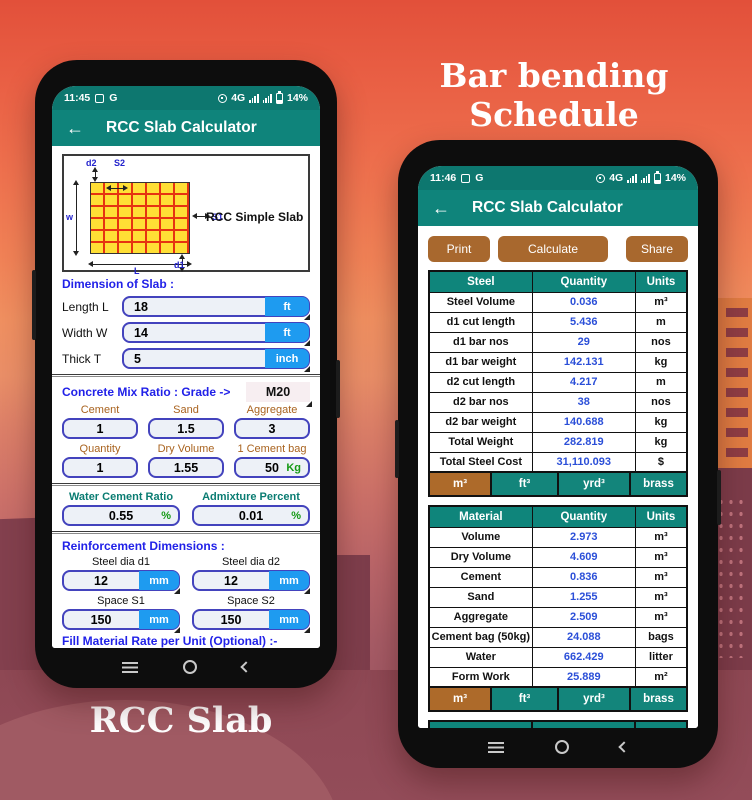  I want to click on network-type: 4G, so click(616, 178).